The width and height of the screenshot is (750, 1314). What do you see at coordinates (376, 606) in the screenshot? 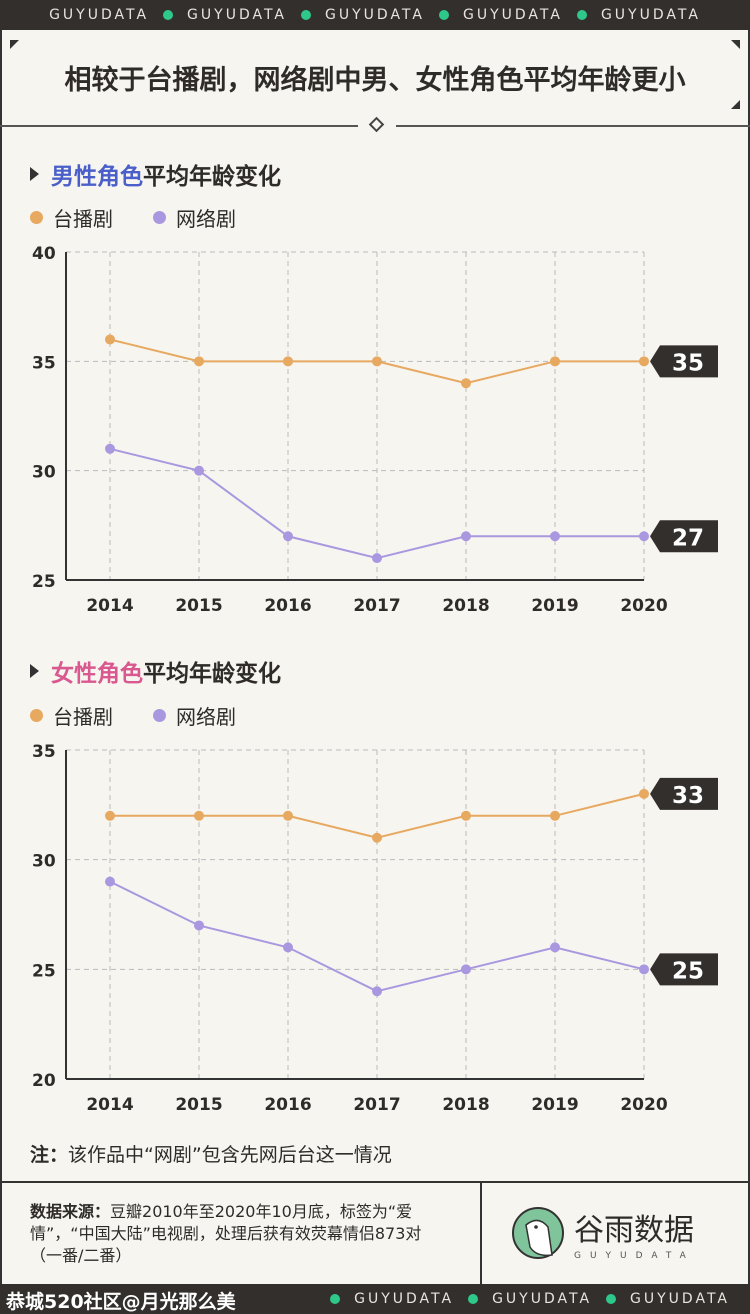
I see `x-tick-label: 2017` at bounding box center [376, 606].